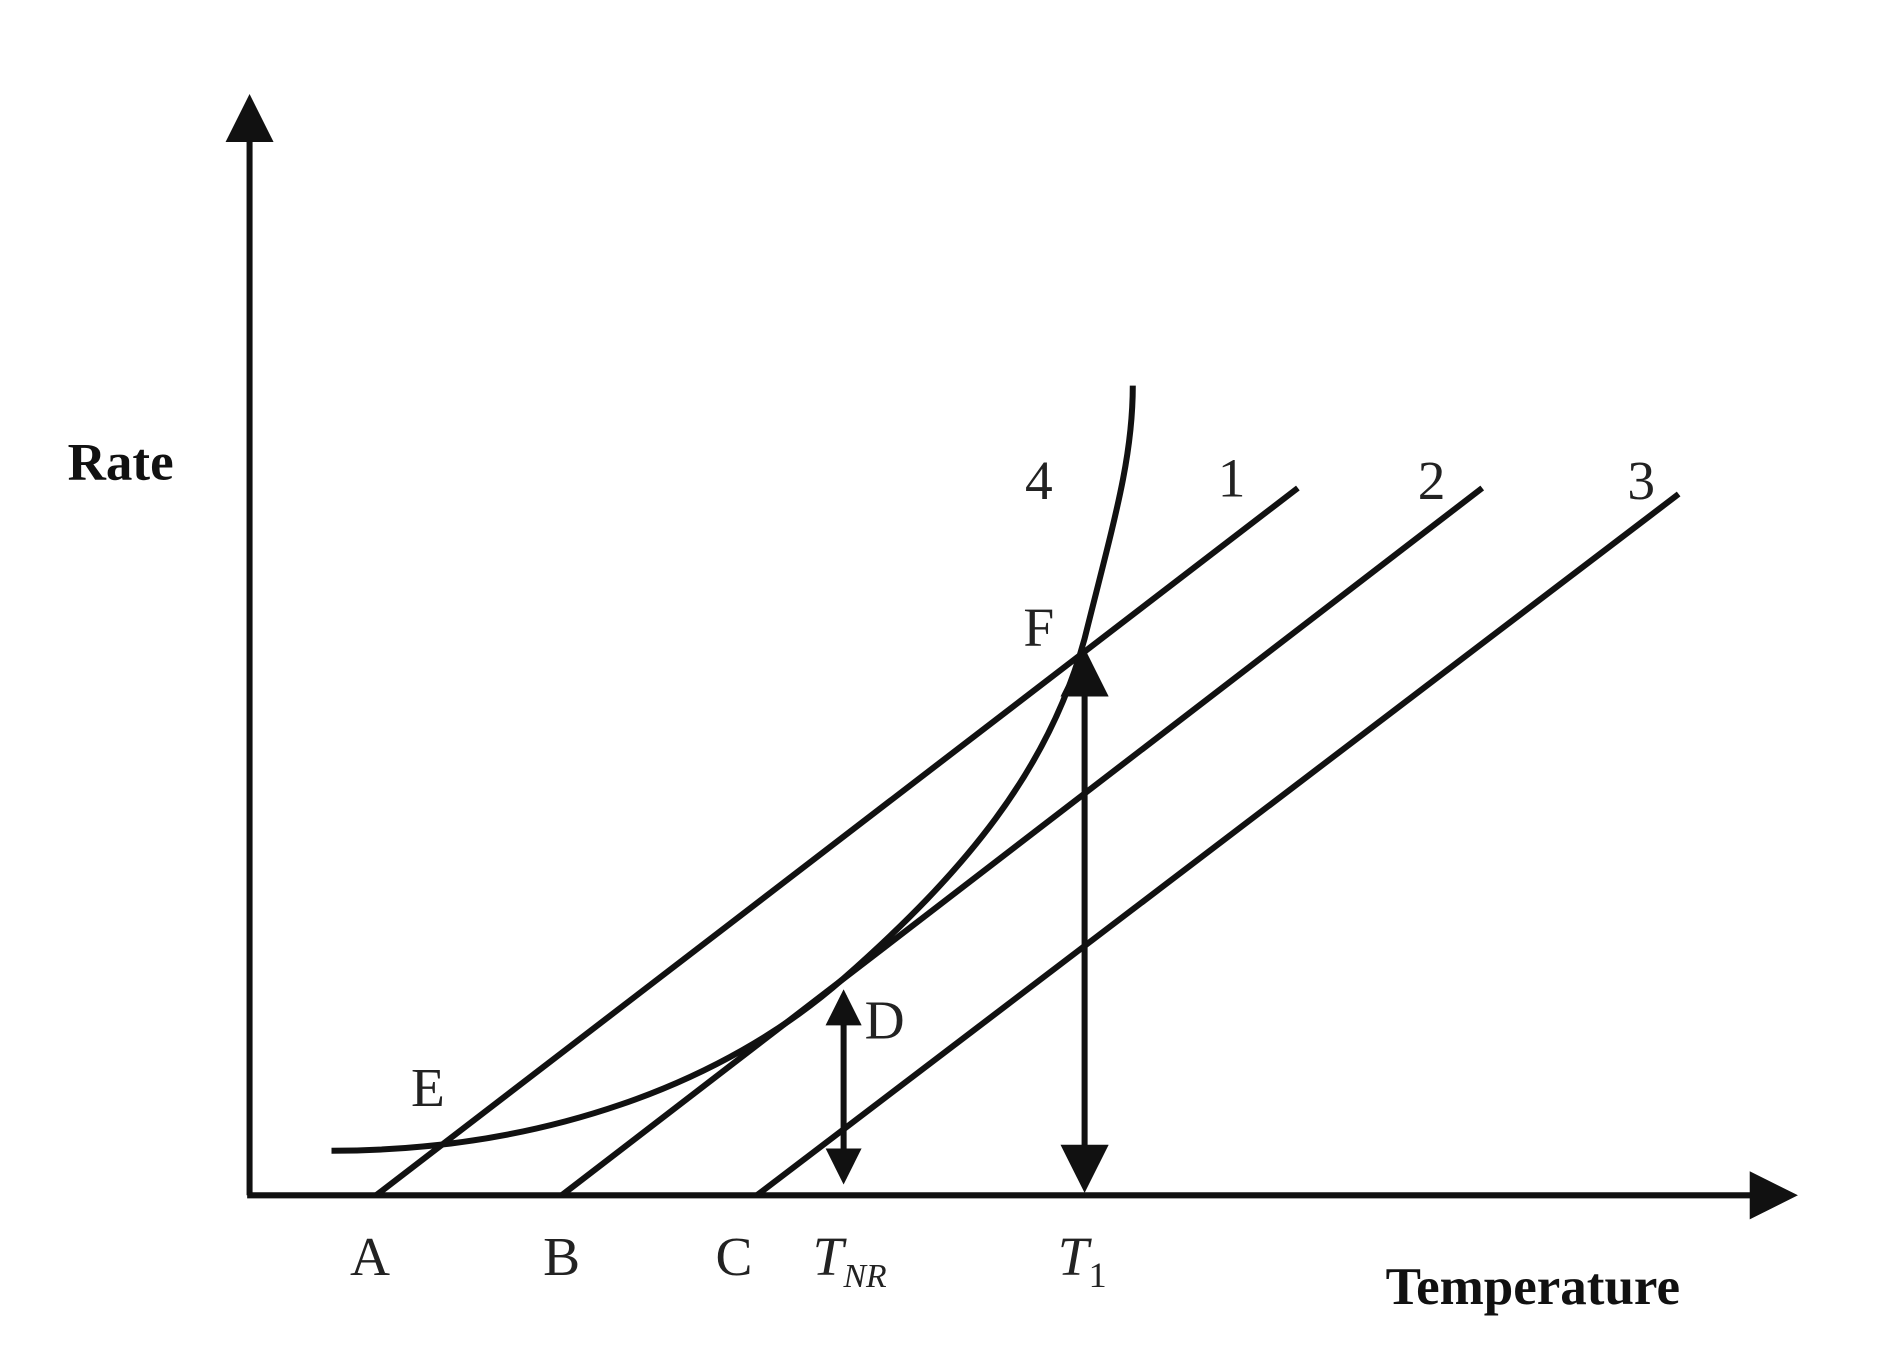 The height and width of the screenshot is (1364, 1880). What do you see at coordinates (1432, 480) in the screenshot?
I see `curve-label: 2` at bounding box center [1432, 480].